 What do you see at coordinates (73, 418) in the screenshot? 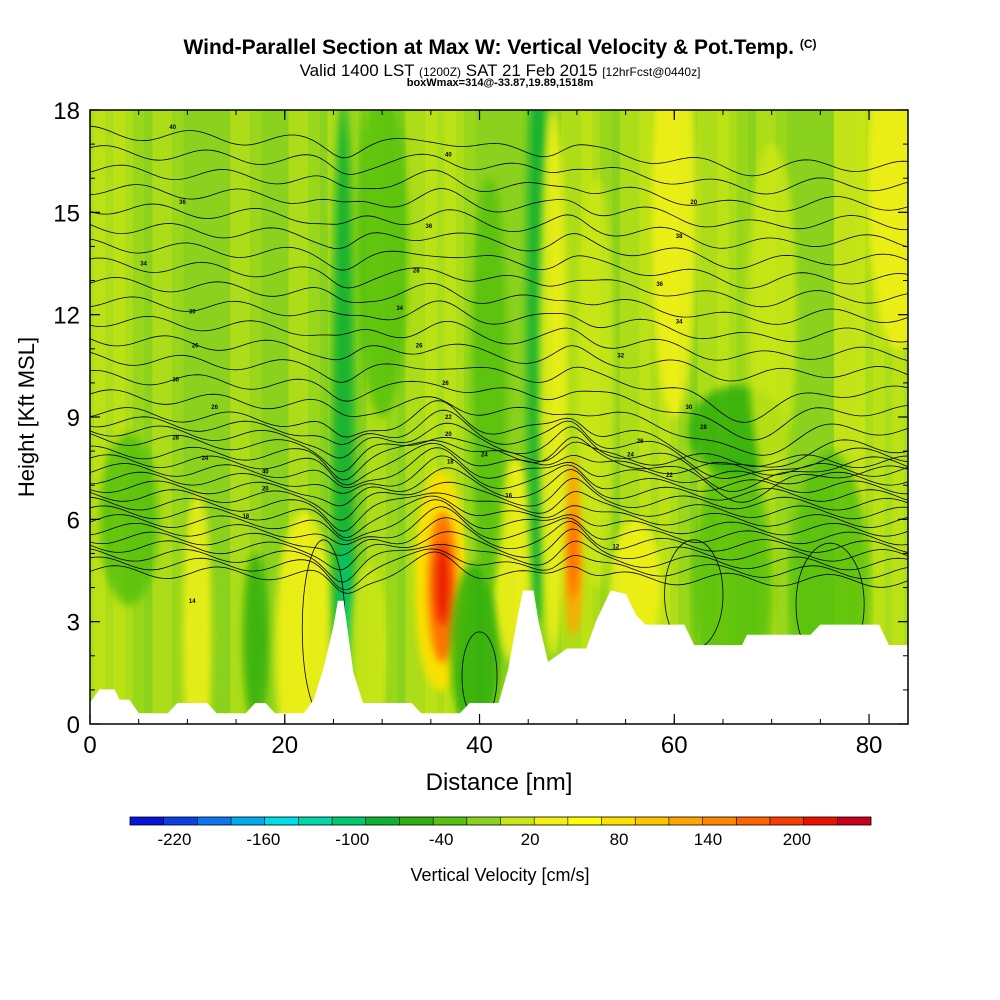
I see `y-tick-label: 9` at bounding box center [73, 418].